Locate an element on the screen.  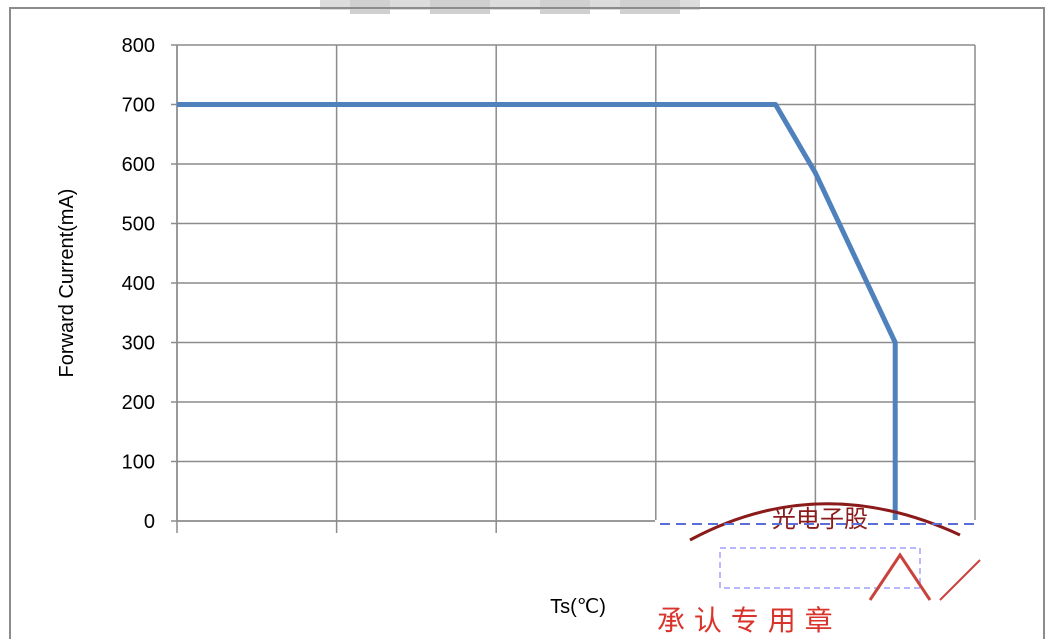
y-tick-label: 100 is located at coordinates (138, 463).